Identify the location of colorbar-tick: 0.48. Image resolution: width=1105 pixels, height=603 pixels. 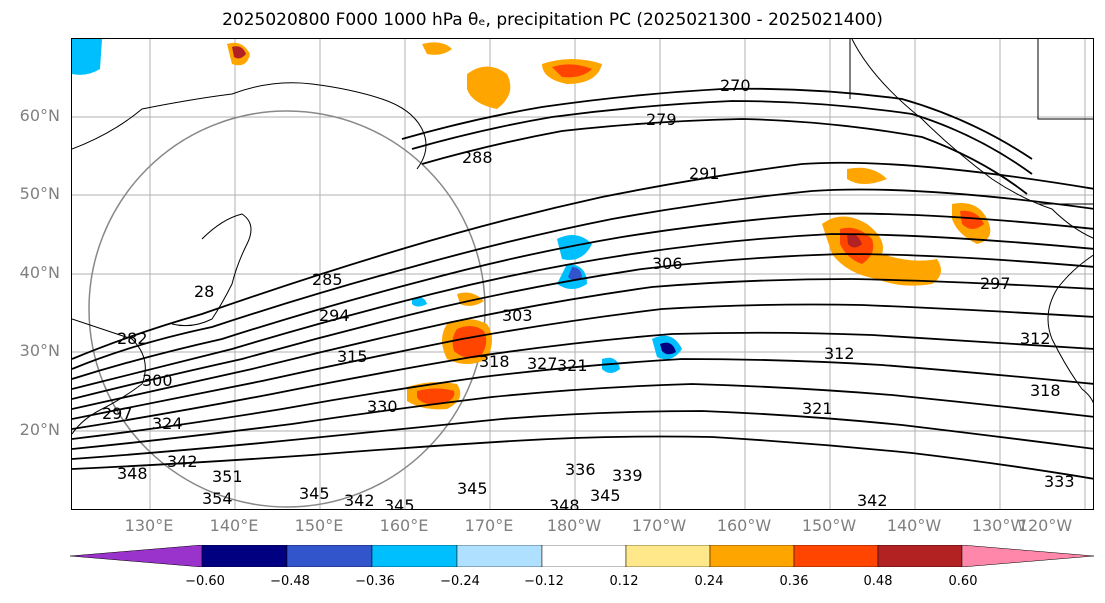
(878, 581).